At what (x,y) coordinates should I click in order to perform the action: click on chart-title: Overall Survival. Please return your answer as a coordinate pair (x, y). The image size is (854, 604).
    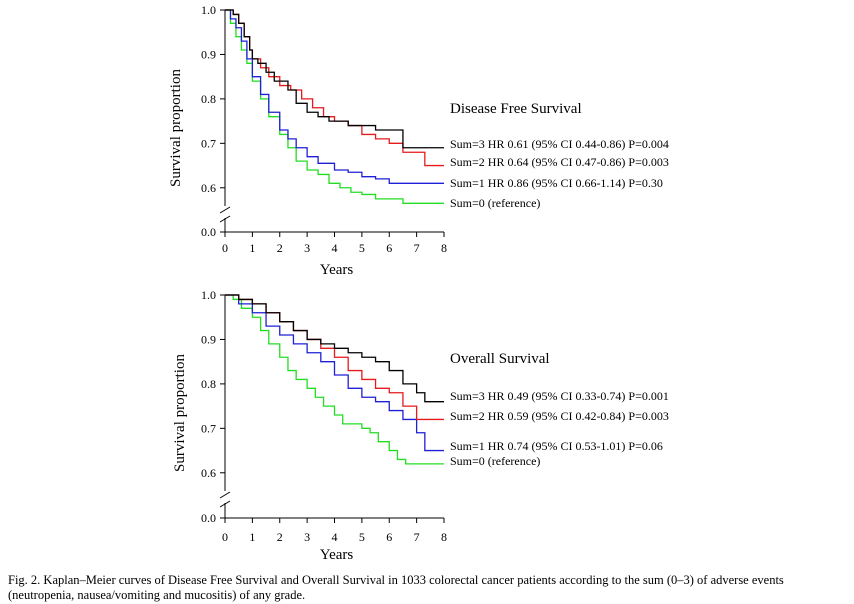
    Looking at the image, I should click on (500, 359).